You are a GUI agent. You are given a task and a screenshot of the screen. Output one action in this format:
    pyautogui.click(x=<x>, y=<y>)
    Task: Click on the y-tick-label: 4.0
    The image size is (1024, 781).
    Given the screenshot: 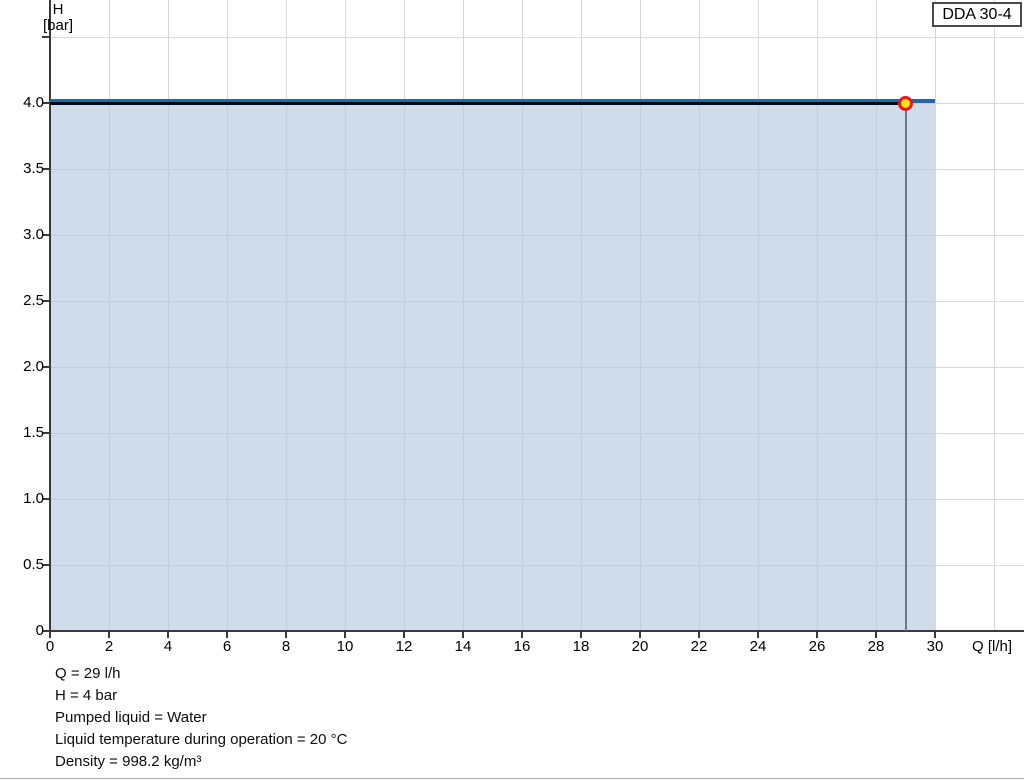 What is the action you would take?
    pyautogui.click(x=33, y=102)
    